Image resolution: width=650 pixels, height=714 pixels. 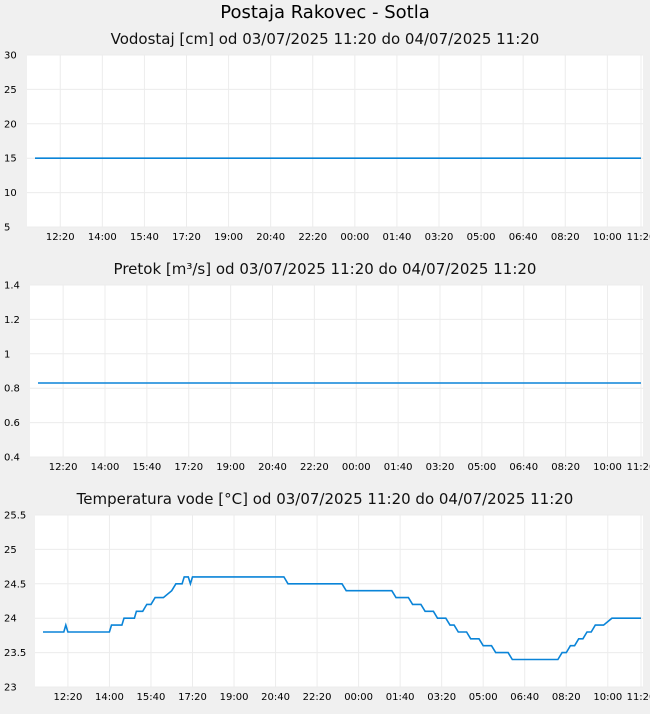 What do you see at coordinates (342, 618) in the screenshot?
I see `series-line` at bounding box center [342, 618].